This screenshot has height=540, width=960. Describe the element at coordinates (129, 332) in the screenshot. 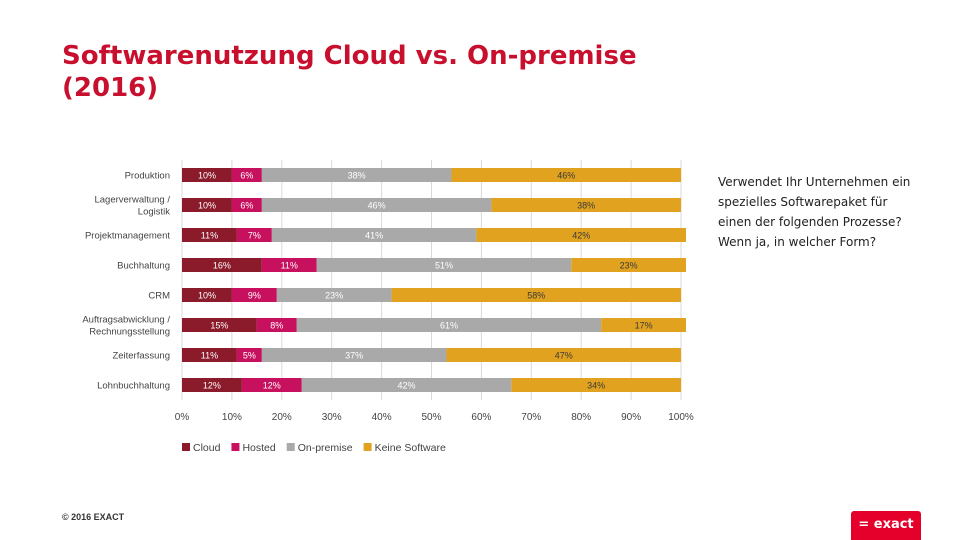

I see `category-label: Rechnungsstellung` at that location.